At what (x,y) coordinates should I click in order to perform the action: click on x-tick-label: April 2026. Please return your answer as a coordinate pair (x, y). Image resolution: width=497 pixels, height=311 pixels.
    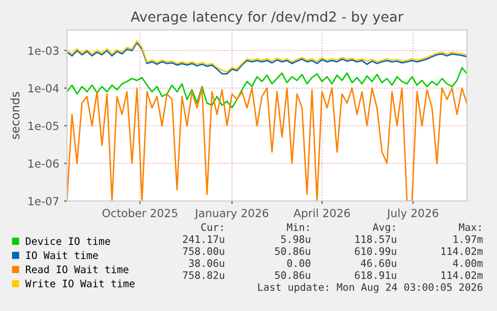
    Looking at the image, I should click on (321, 214).